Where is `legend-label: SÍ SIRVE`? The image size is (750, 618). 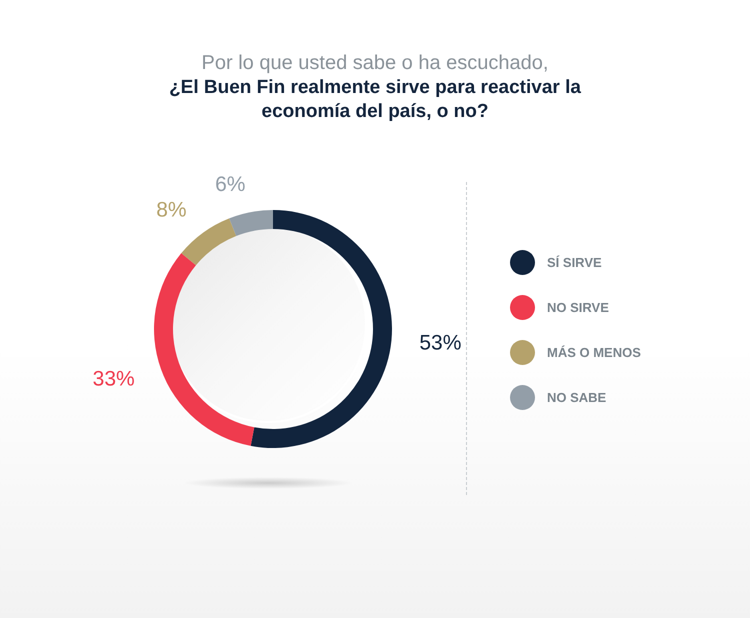
legend-label: SÍ SIRVE is located at coordinates (574, 262).